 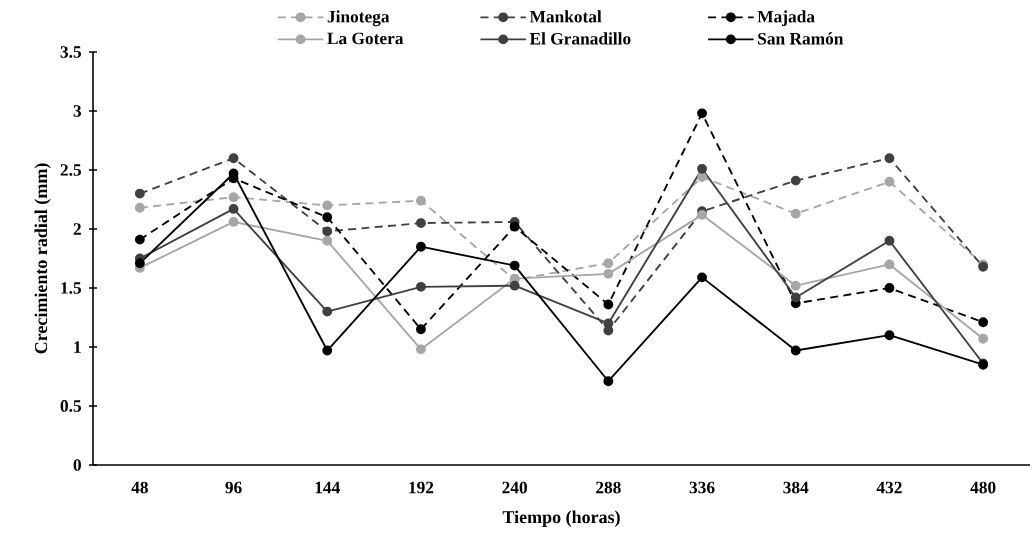 What do you see at coordinates (139, 487) in the screenshot?
I see `x-tick-label: 48` at bounding box center [139, 487].